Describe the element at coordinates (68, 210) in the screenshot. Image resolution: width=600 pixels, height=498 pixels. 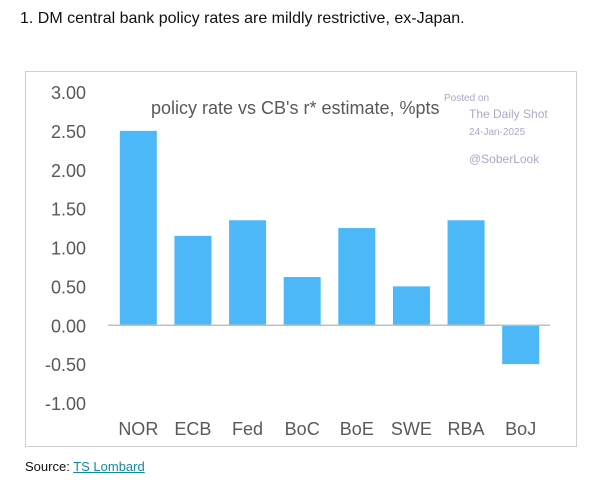
I see `y-tick-label: 1.50` at that location.